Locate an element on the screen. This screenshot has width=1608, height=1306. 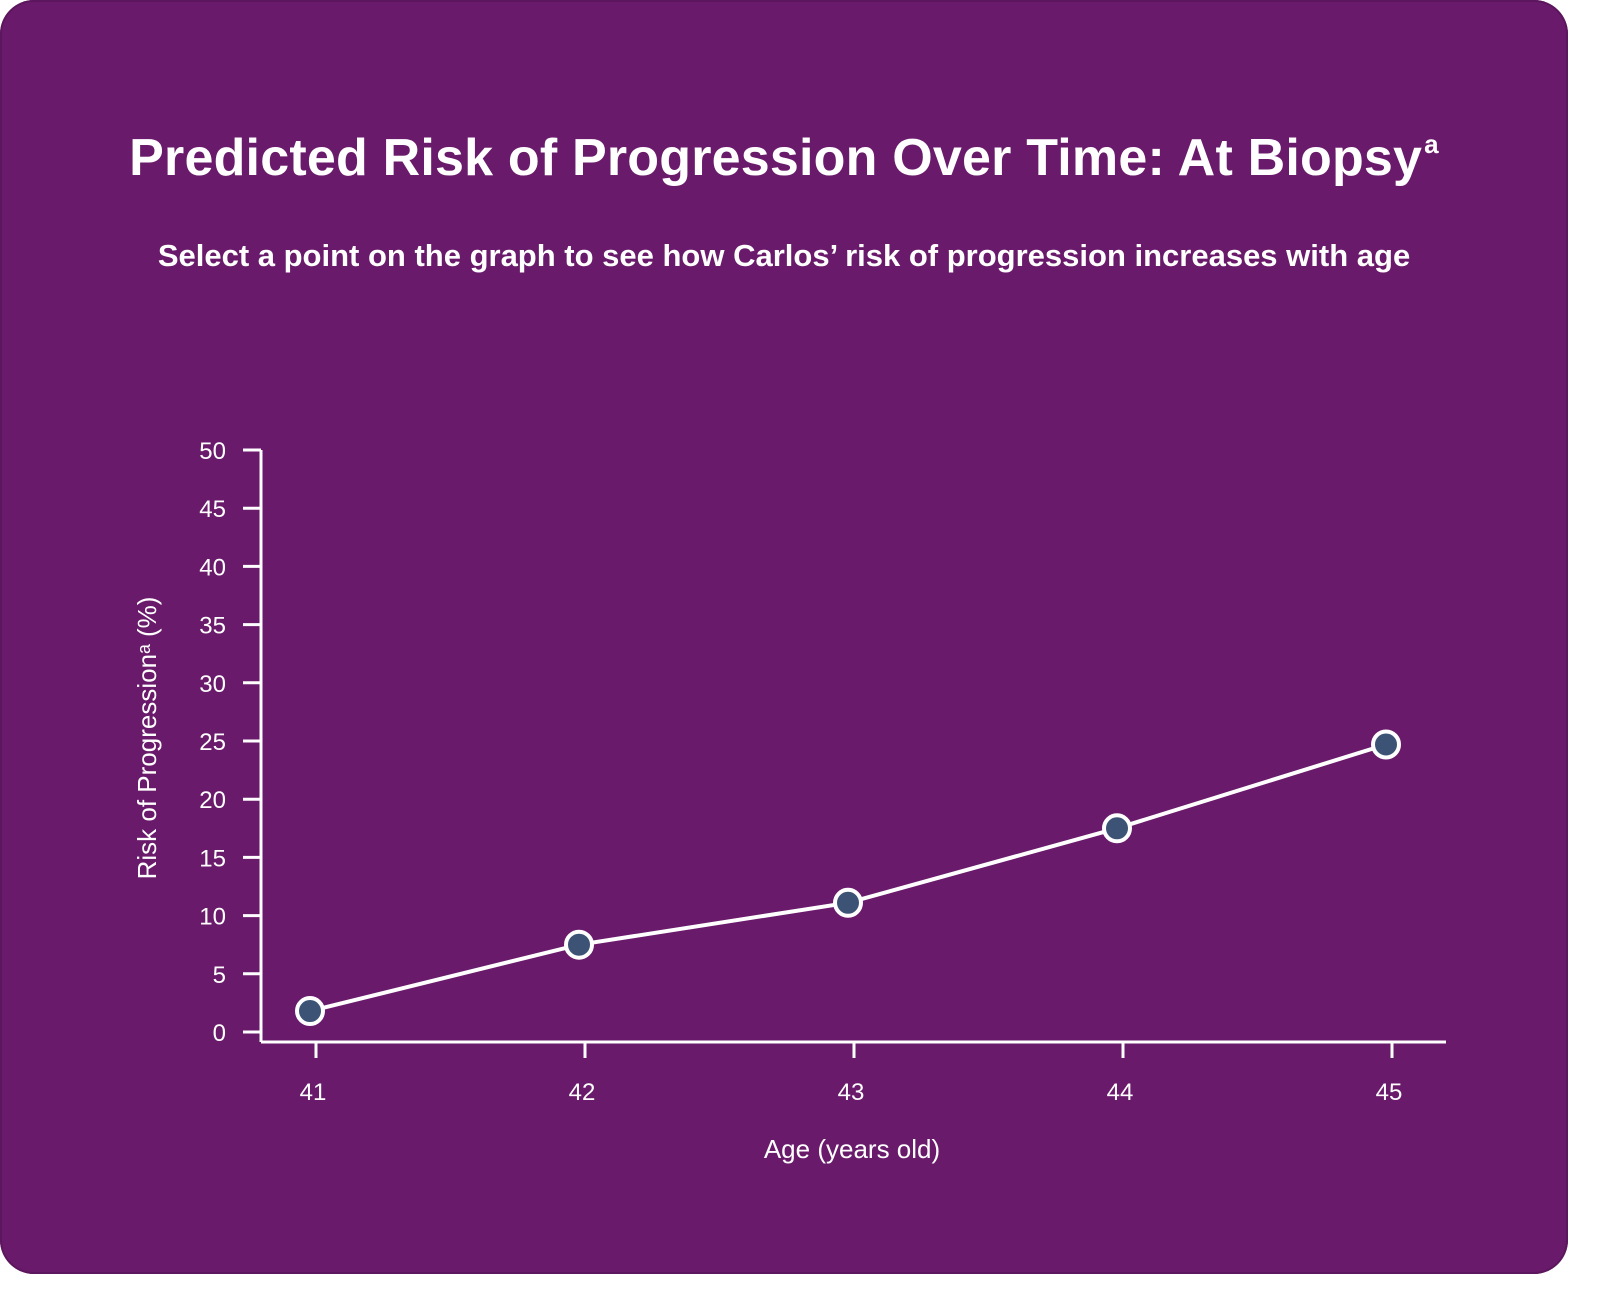
y-tick-label: 0 is located at coordinates (219, 1033).